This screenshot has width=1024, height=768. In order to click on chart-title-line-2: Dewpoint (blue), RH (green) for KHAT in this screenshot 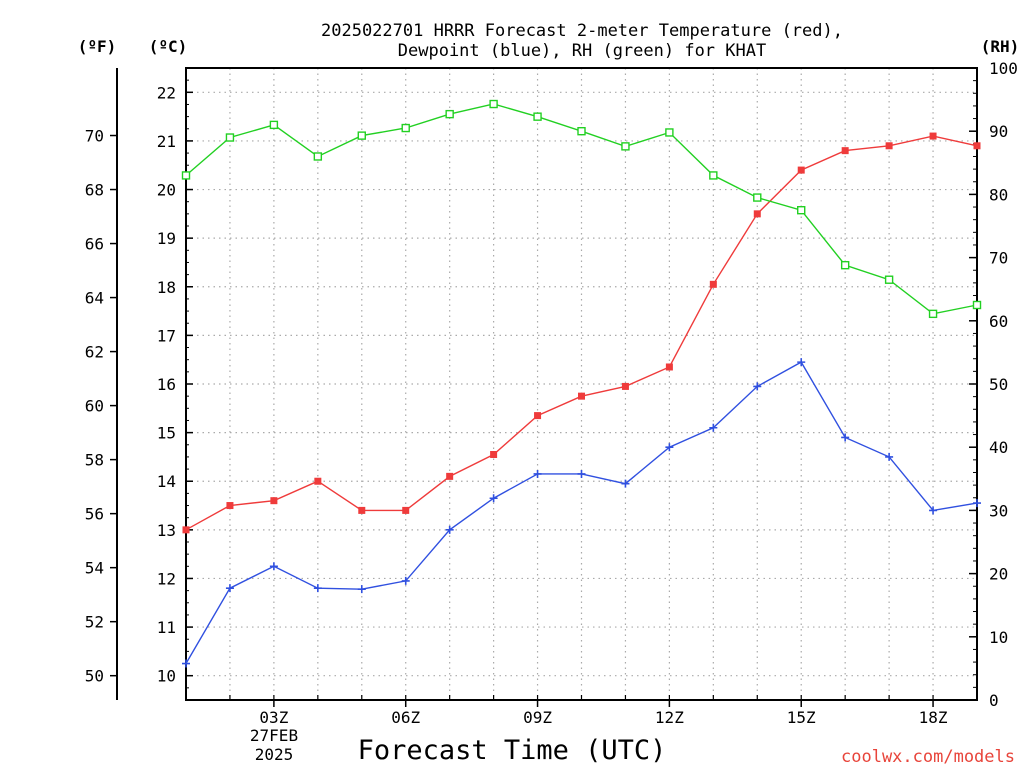, I will do `click(582, 51)`.